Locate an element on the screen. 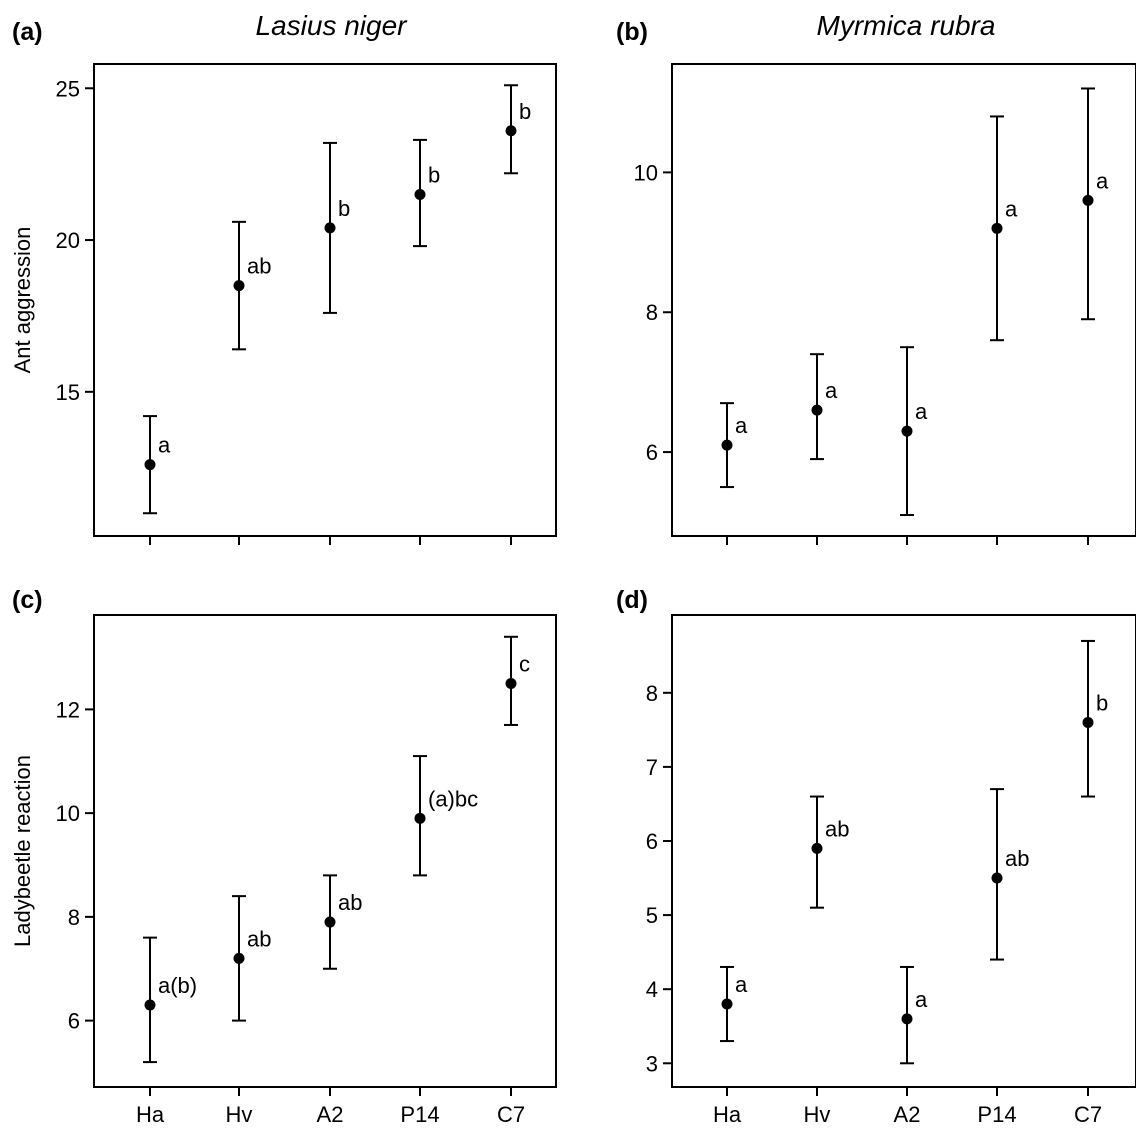 Image resolution: width=1136 pixels, height=1131 pixels. panel-letter: (d) is located at coordinates (632, 600).